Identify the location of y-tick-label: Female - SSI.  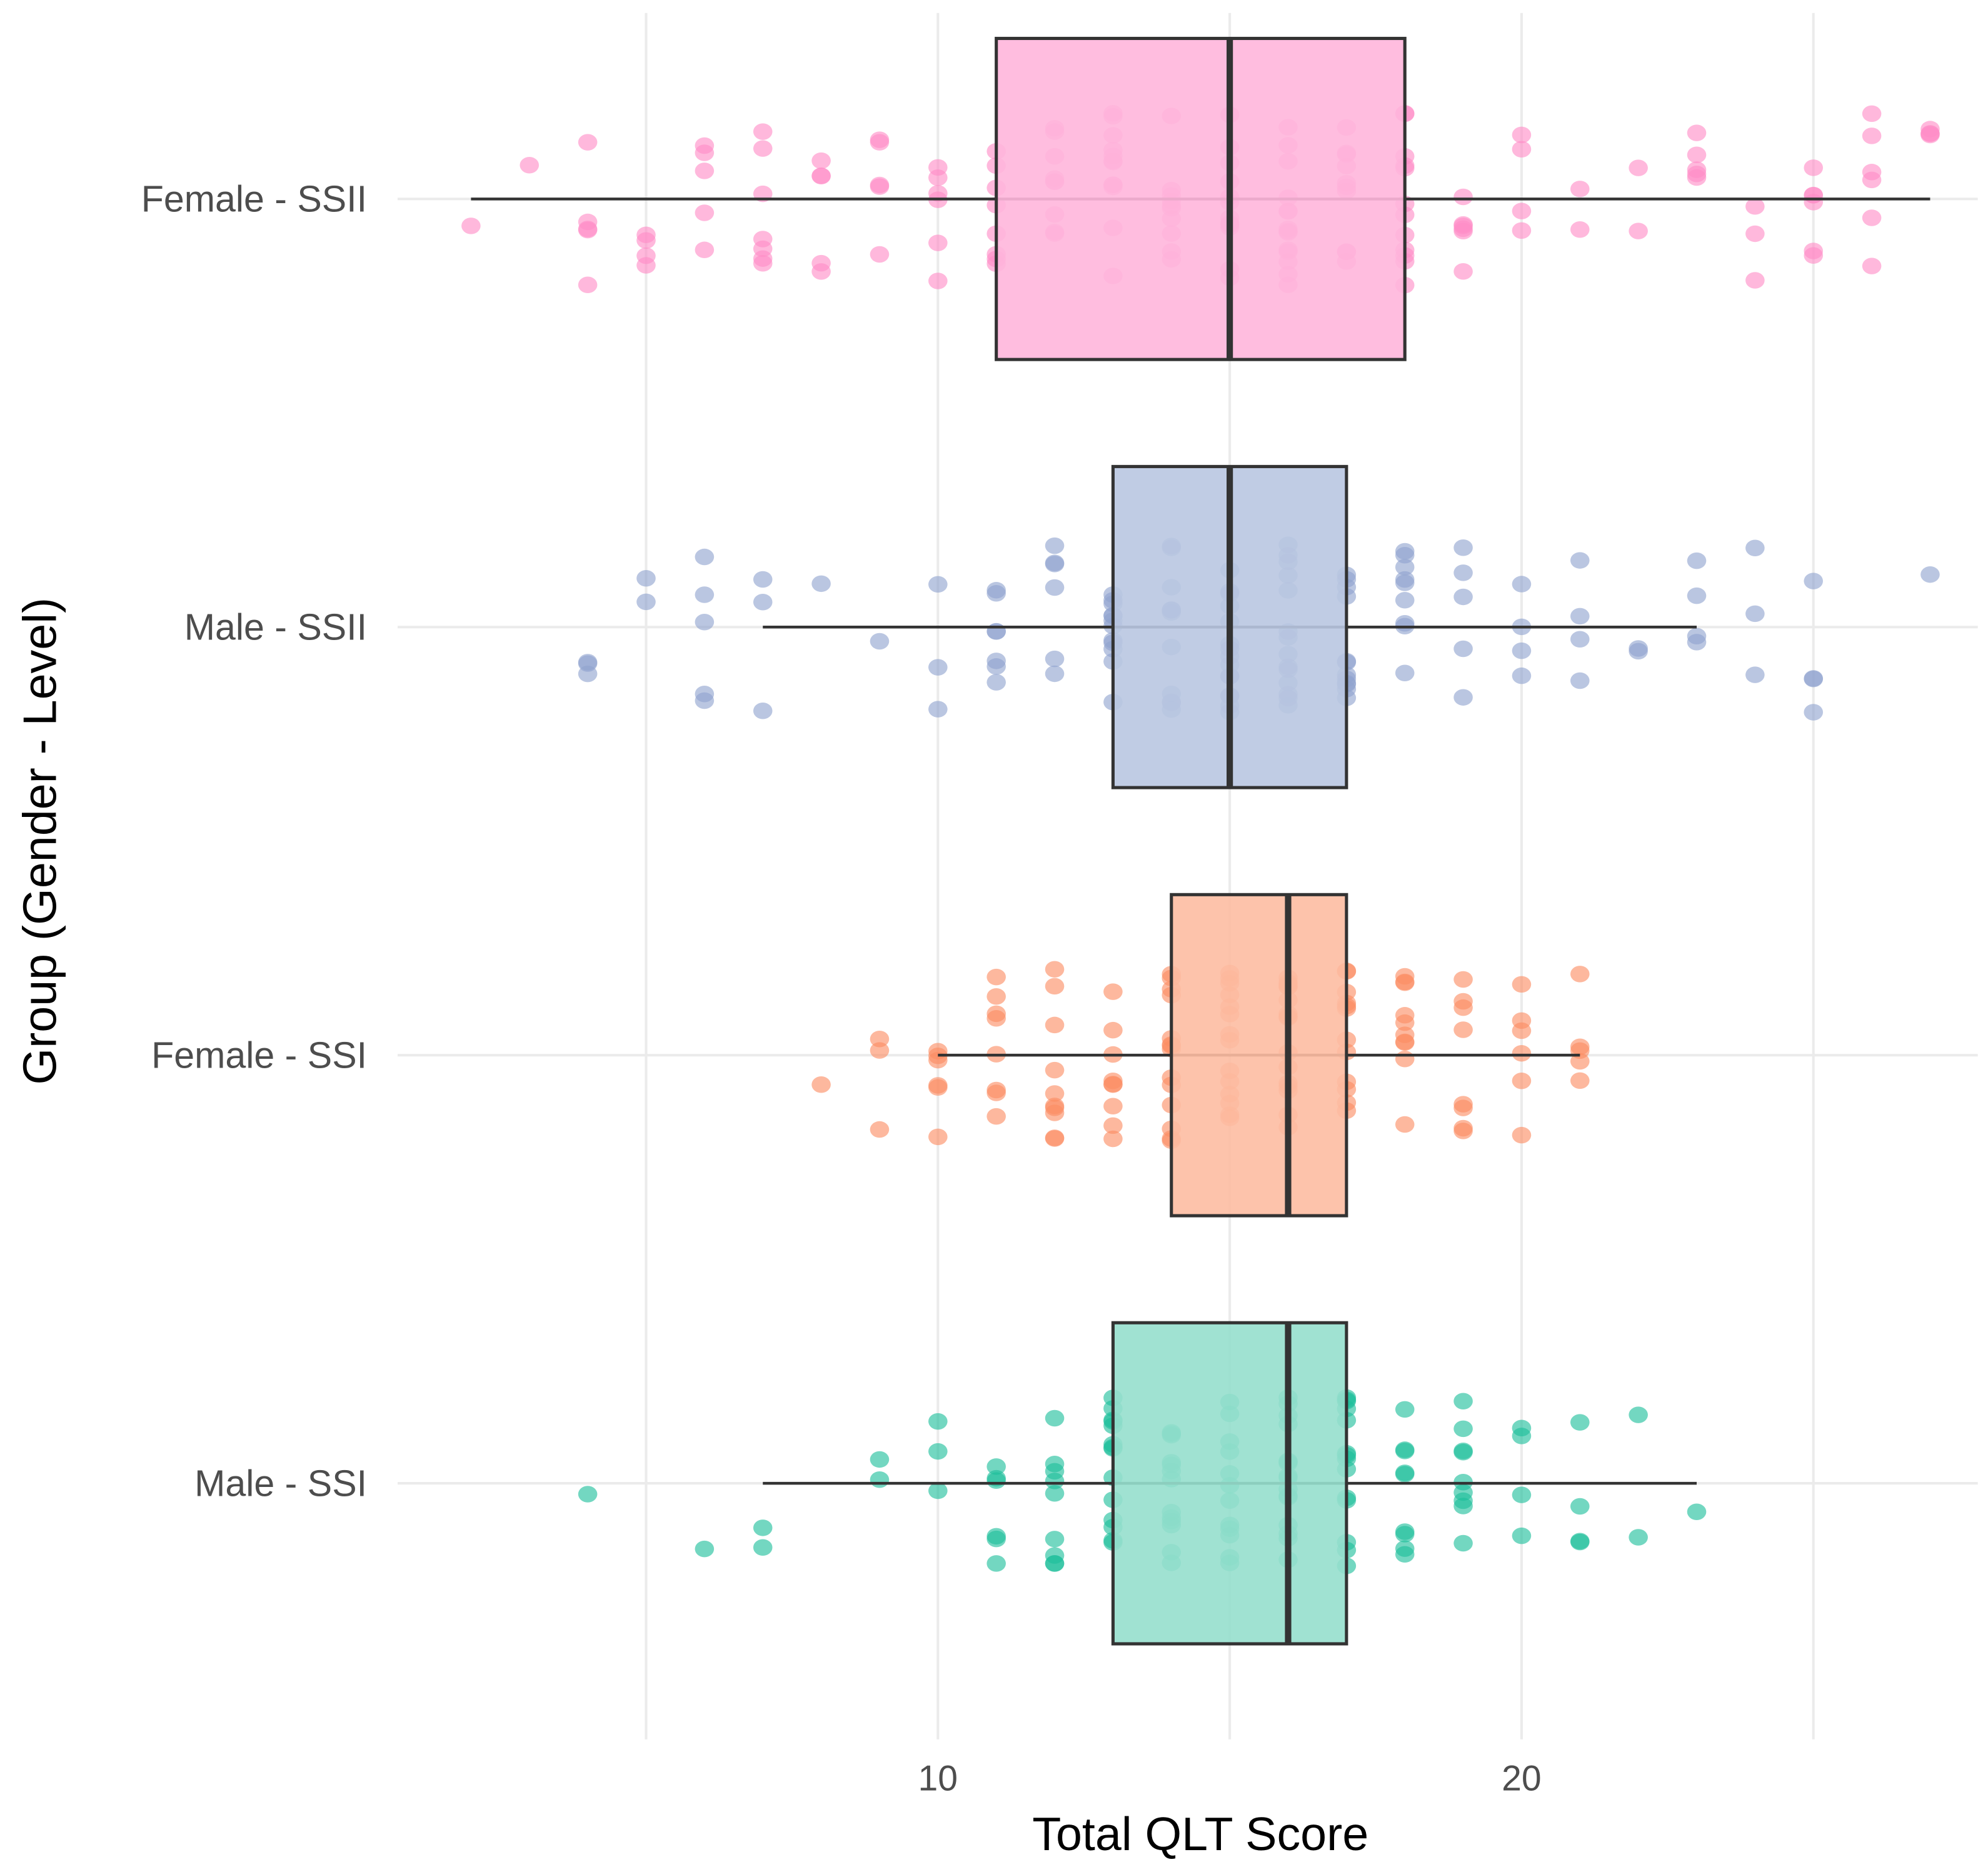
(259, 1055).